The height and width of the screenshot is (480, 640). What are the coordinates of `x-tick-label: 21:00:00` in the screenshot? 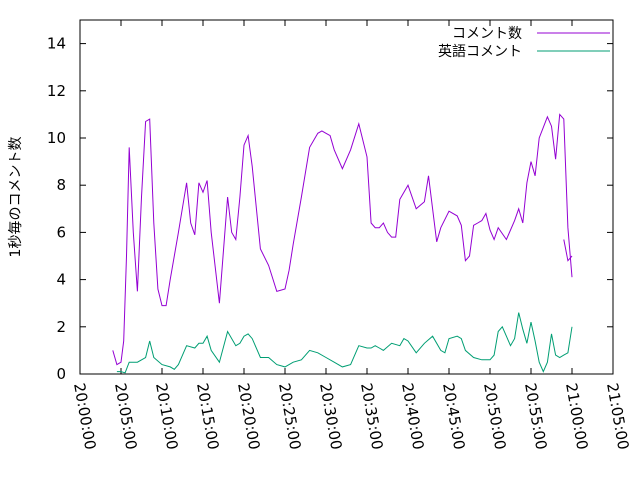 It's located at (576, 416).